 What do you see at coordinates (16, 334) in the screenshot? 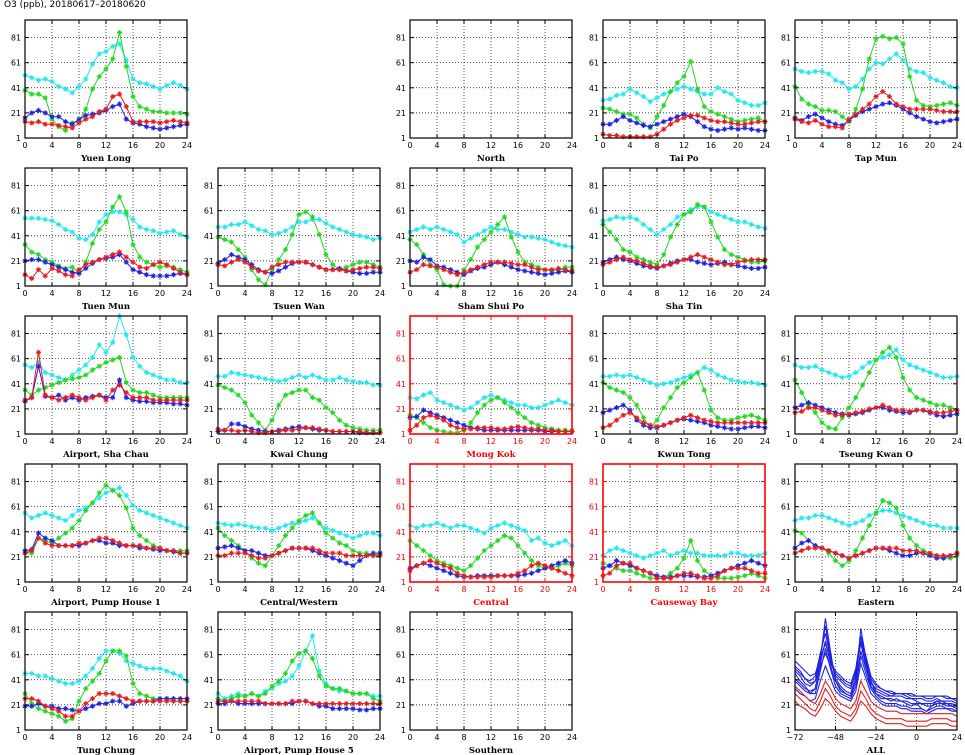
I see `y-tick-label: 81` at bounding box center [16, 334].